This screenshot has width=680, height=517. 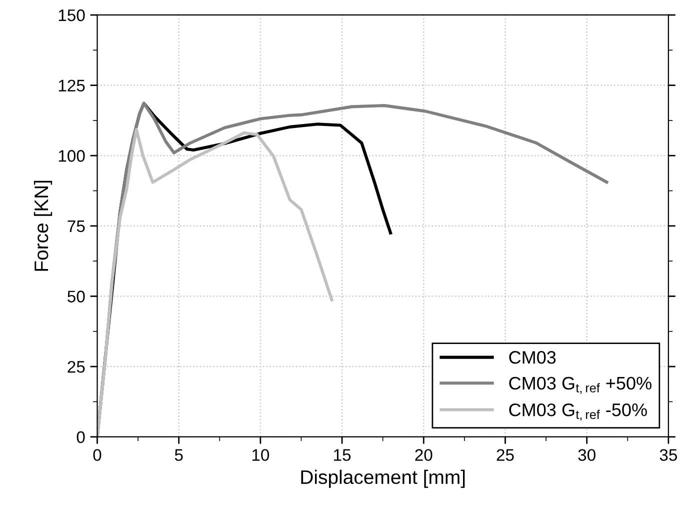 What do you see at coordinates (71, 156) in the screenshot?
I see `y-tick-label: 100` at bounding box center [71, 156].